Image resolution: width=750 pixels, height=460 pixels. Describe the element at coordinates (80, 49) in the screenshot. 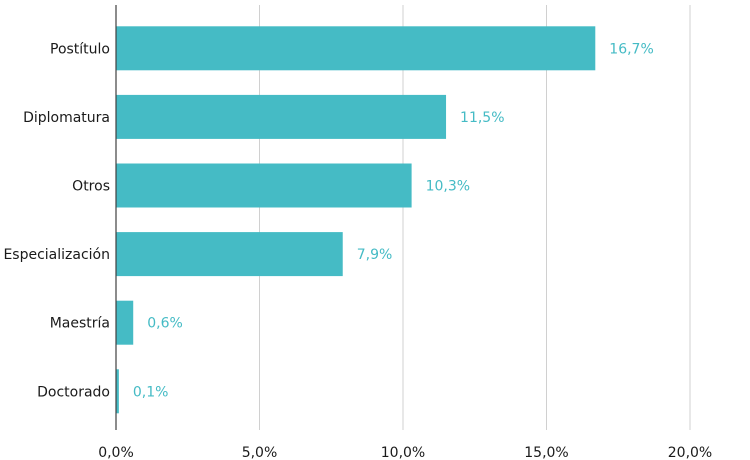

I see `category-label: Postítulo` at that location.